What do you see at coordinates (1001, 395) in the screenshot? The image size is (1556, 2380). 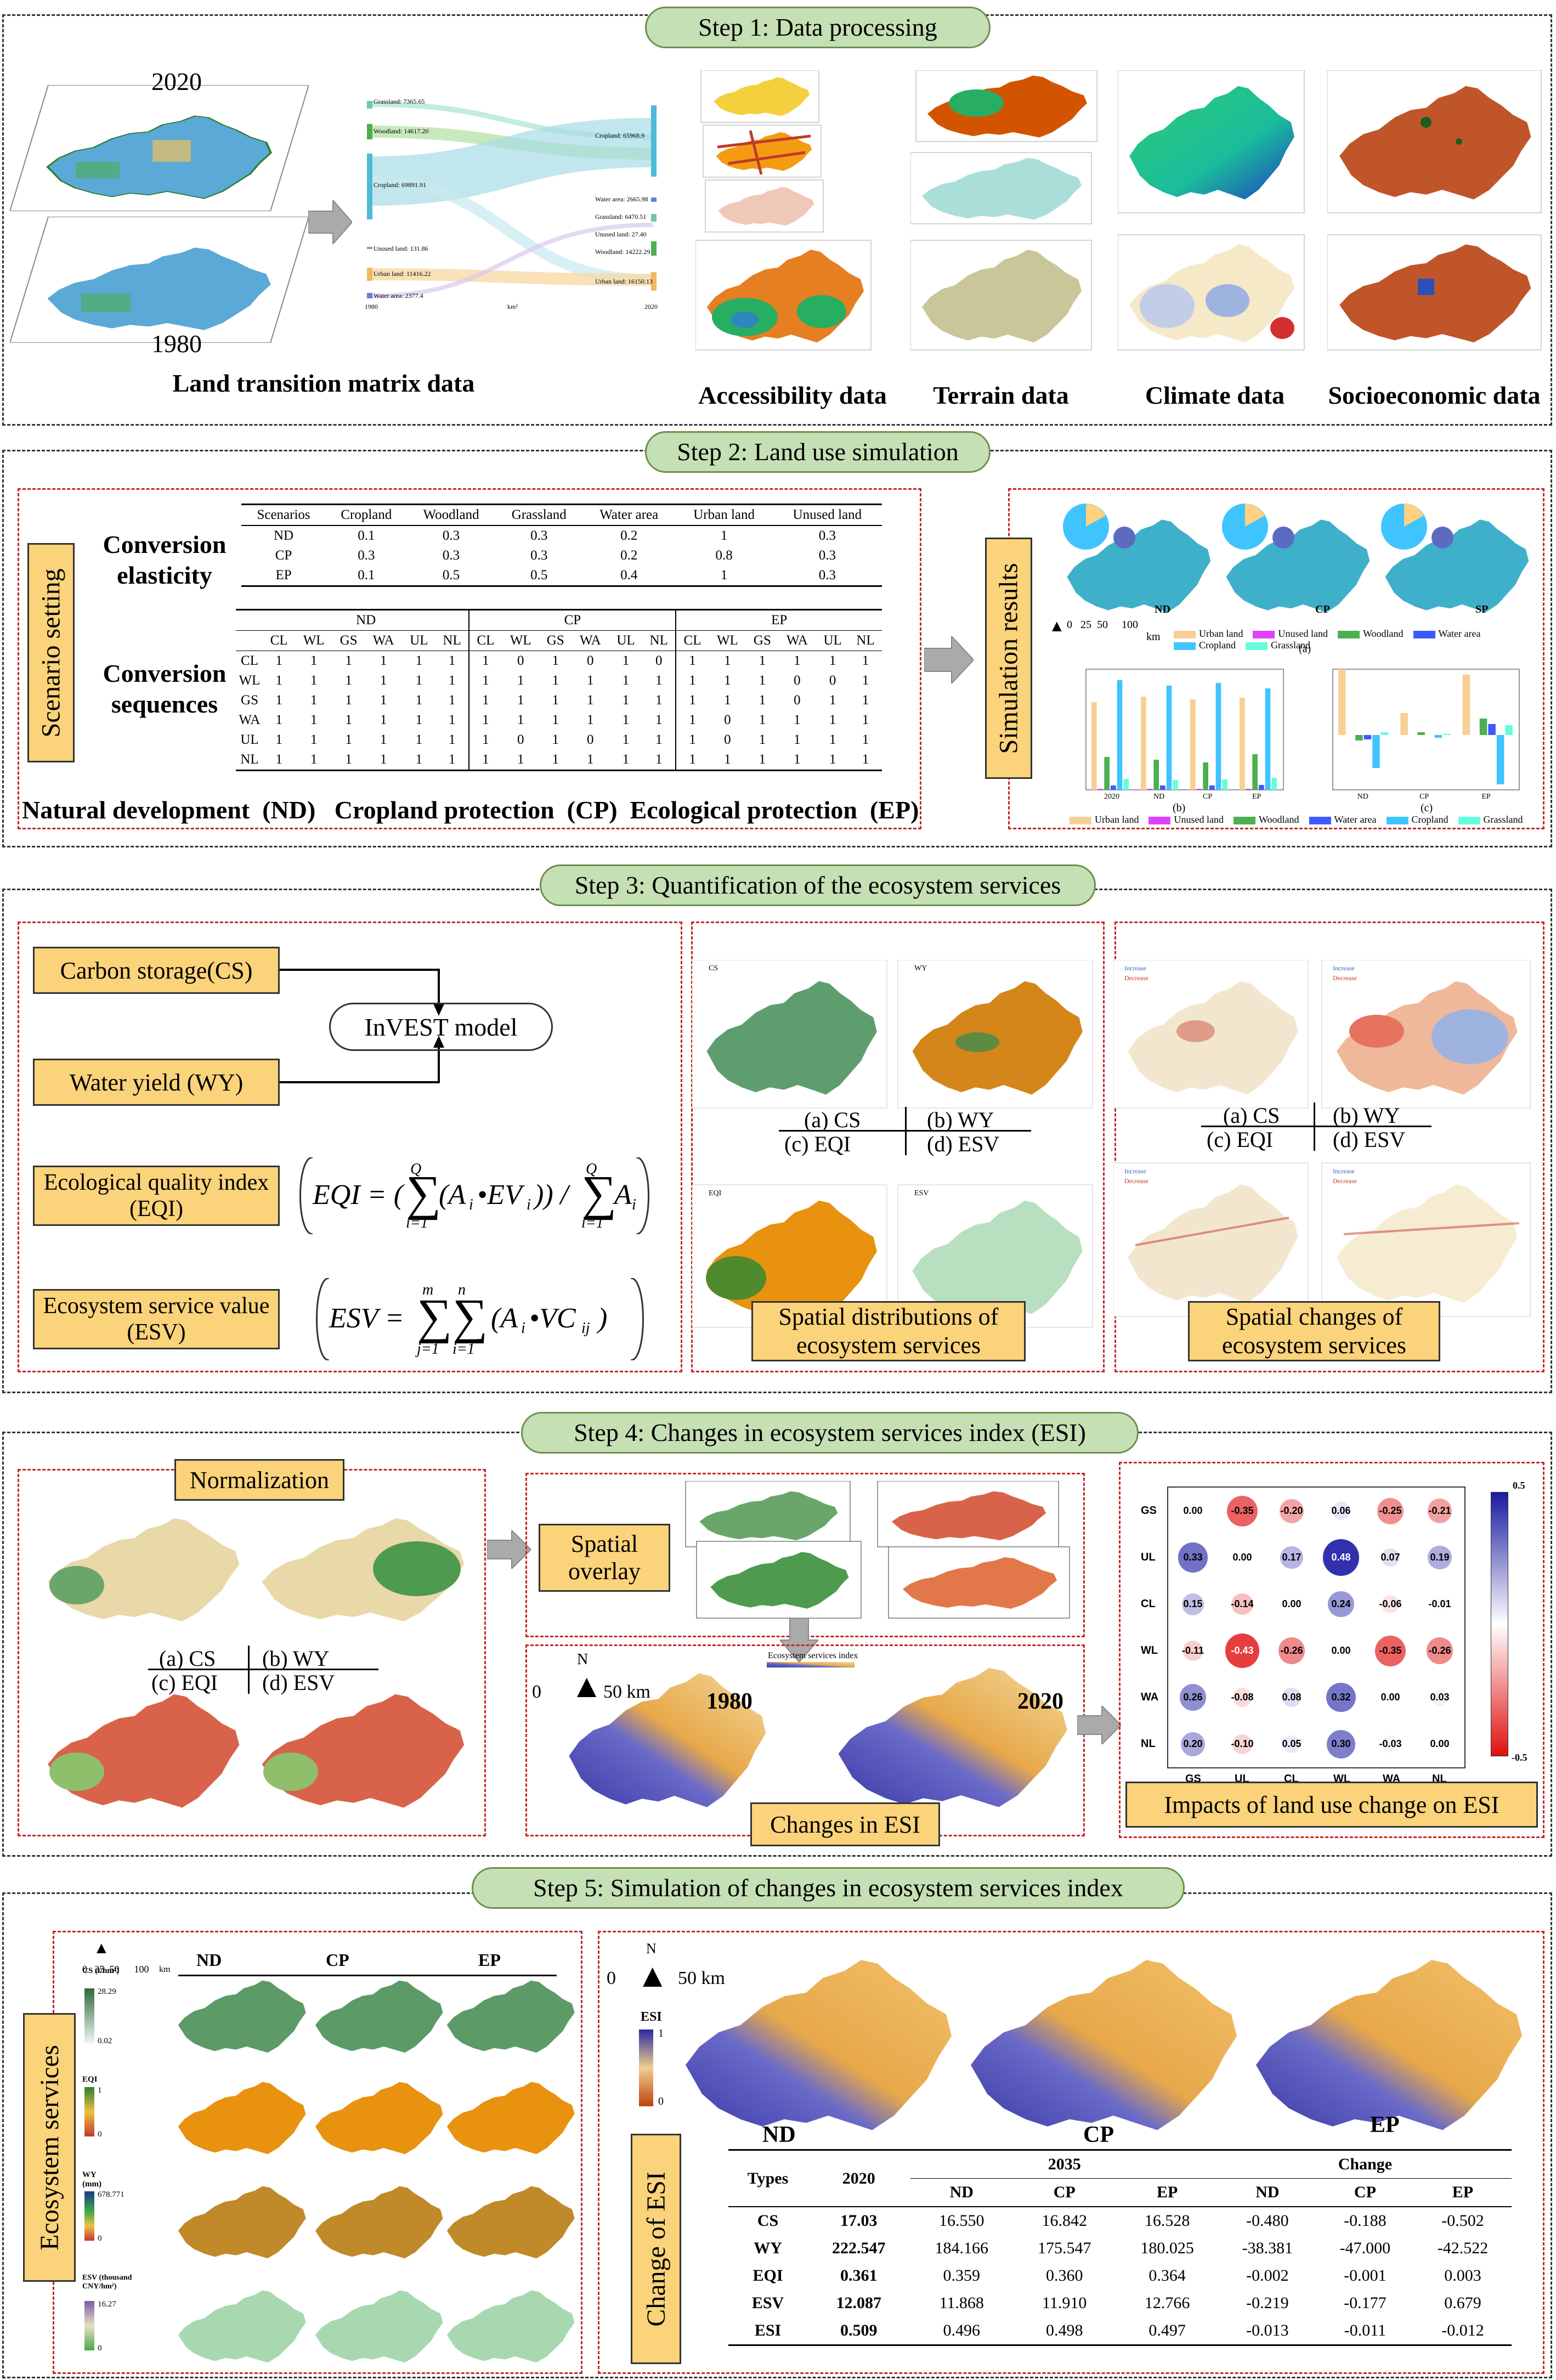 I see `terrain-caption: Terrain data` at bounding box center [1001, 395].